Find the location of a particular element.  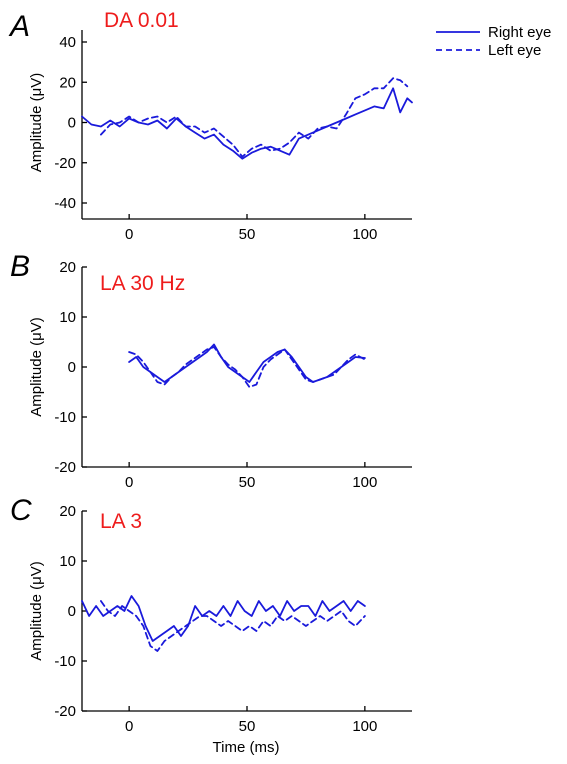

panel-title: LA 3 is located at coordinates (121, 521).